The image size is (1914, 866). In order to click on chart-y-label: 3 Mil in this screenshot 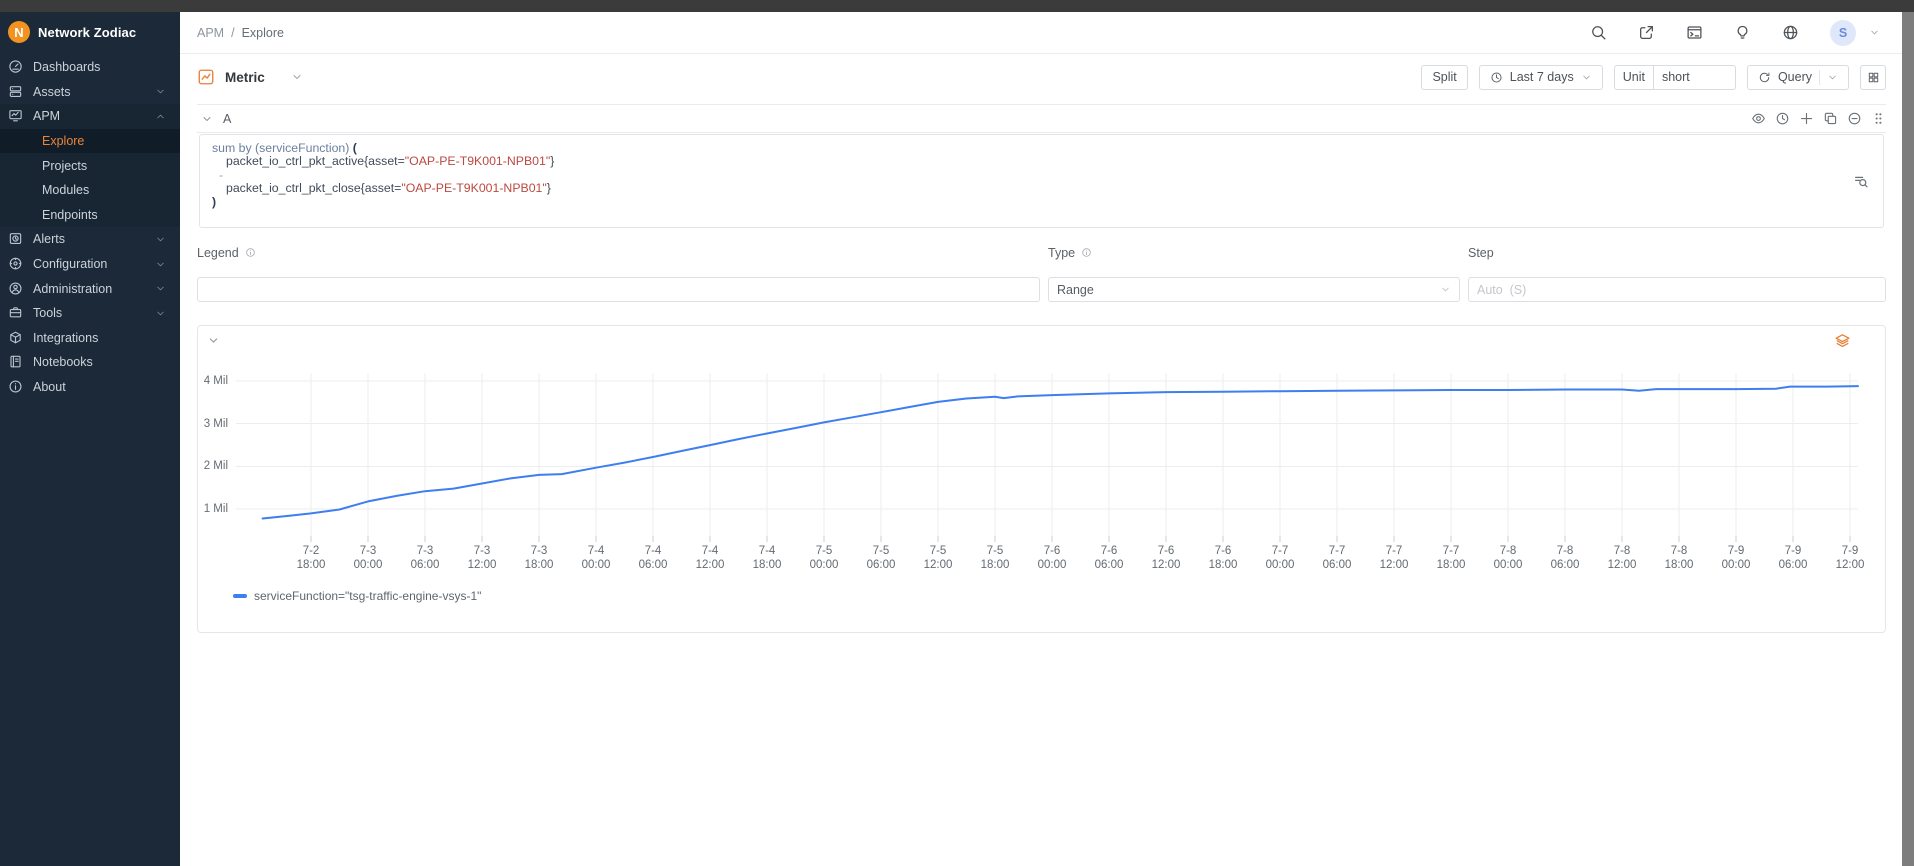, I will do `click(215, 423)`.